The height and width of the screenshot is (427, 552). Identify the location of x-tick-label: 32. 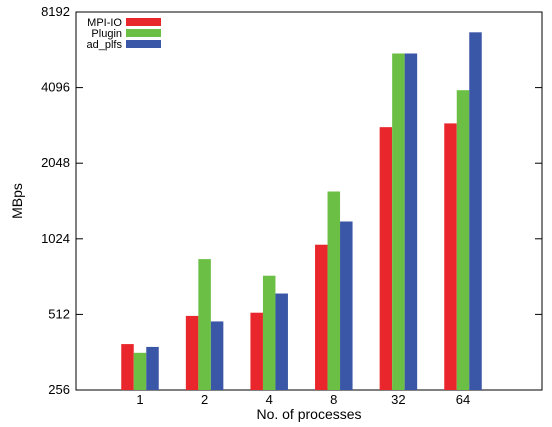
(398, 399).